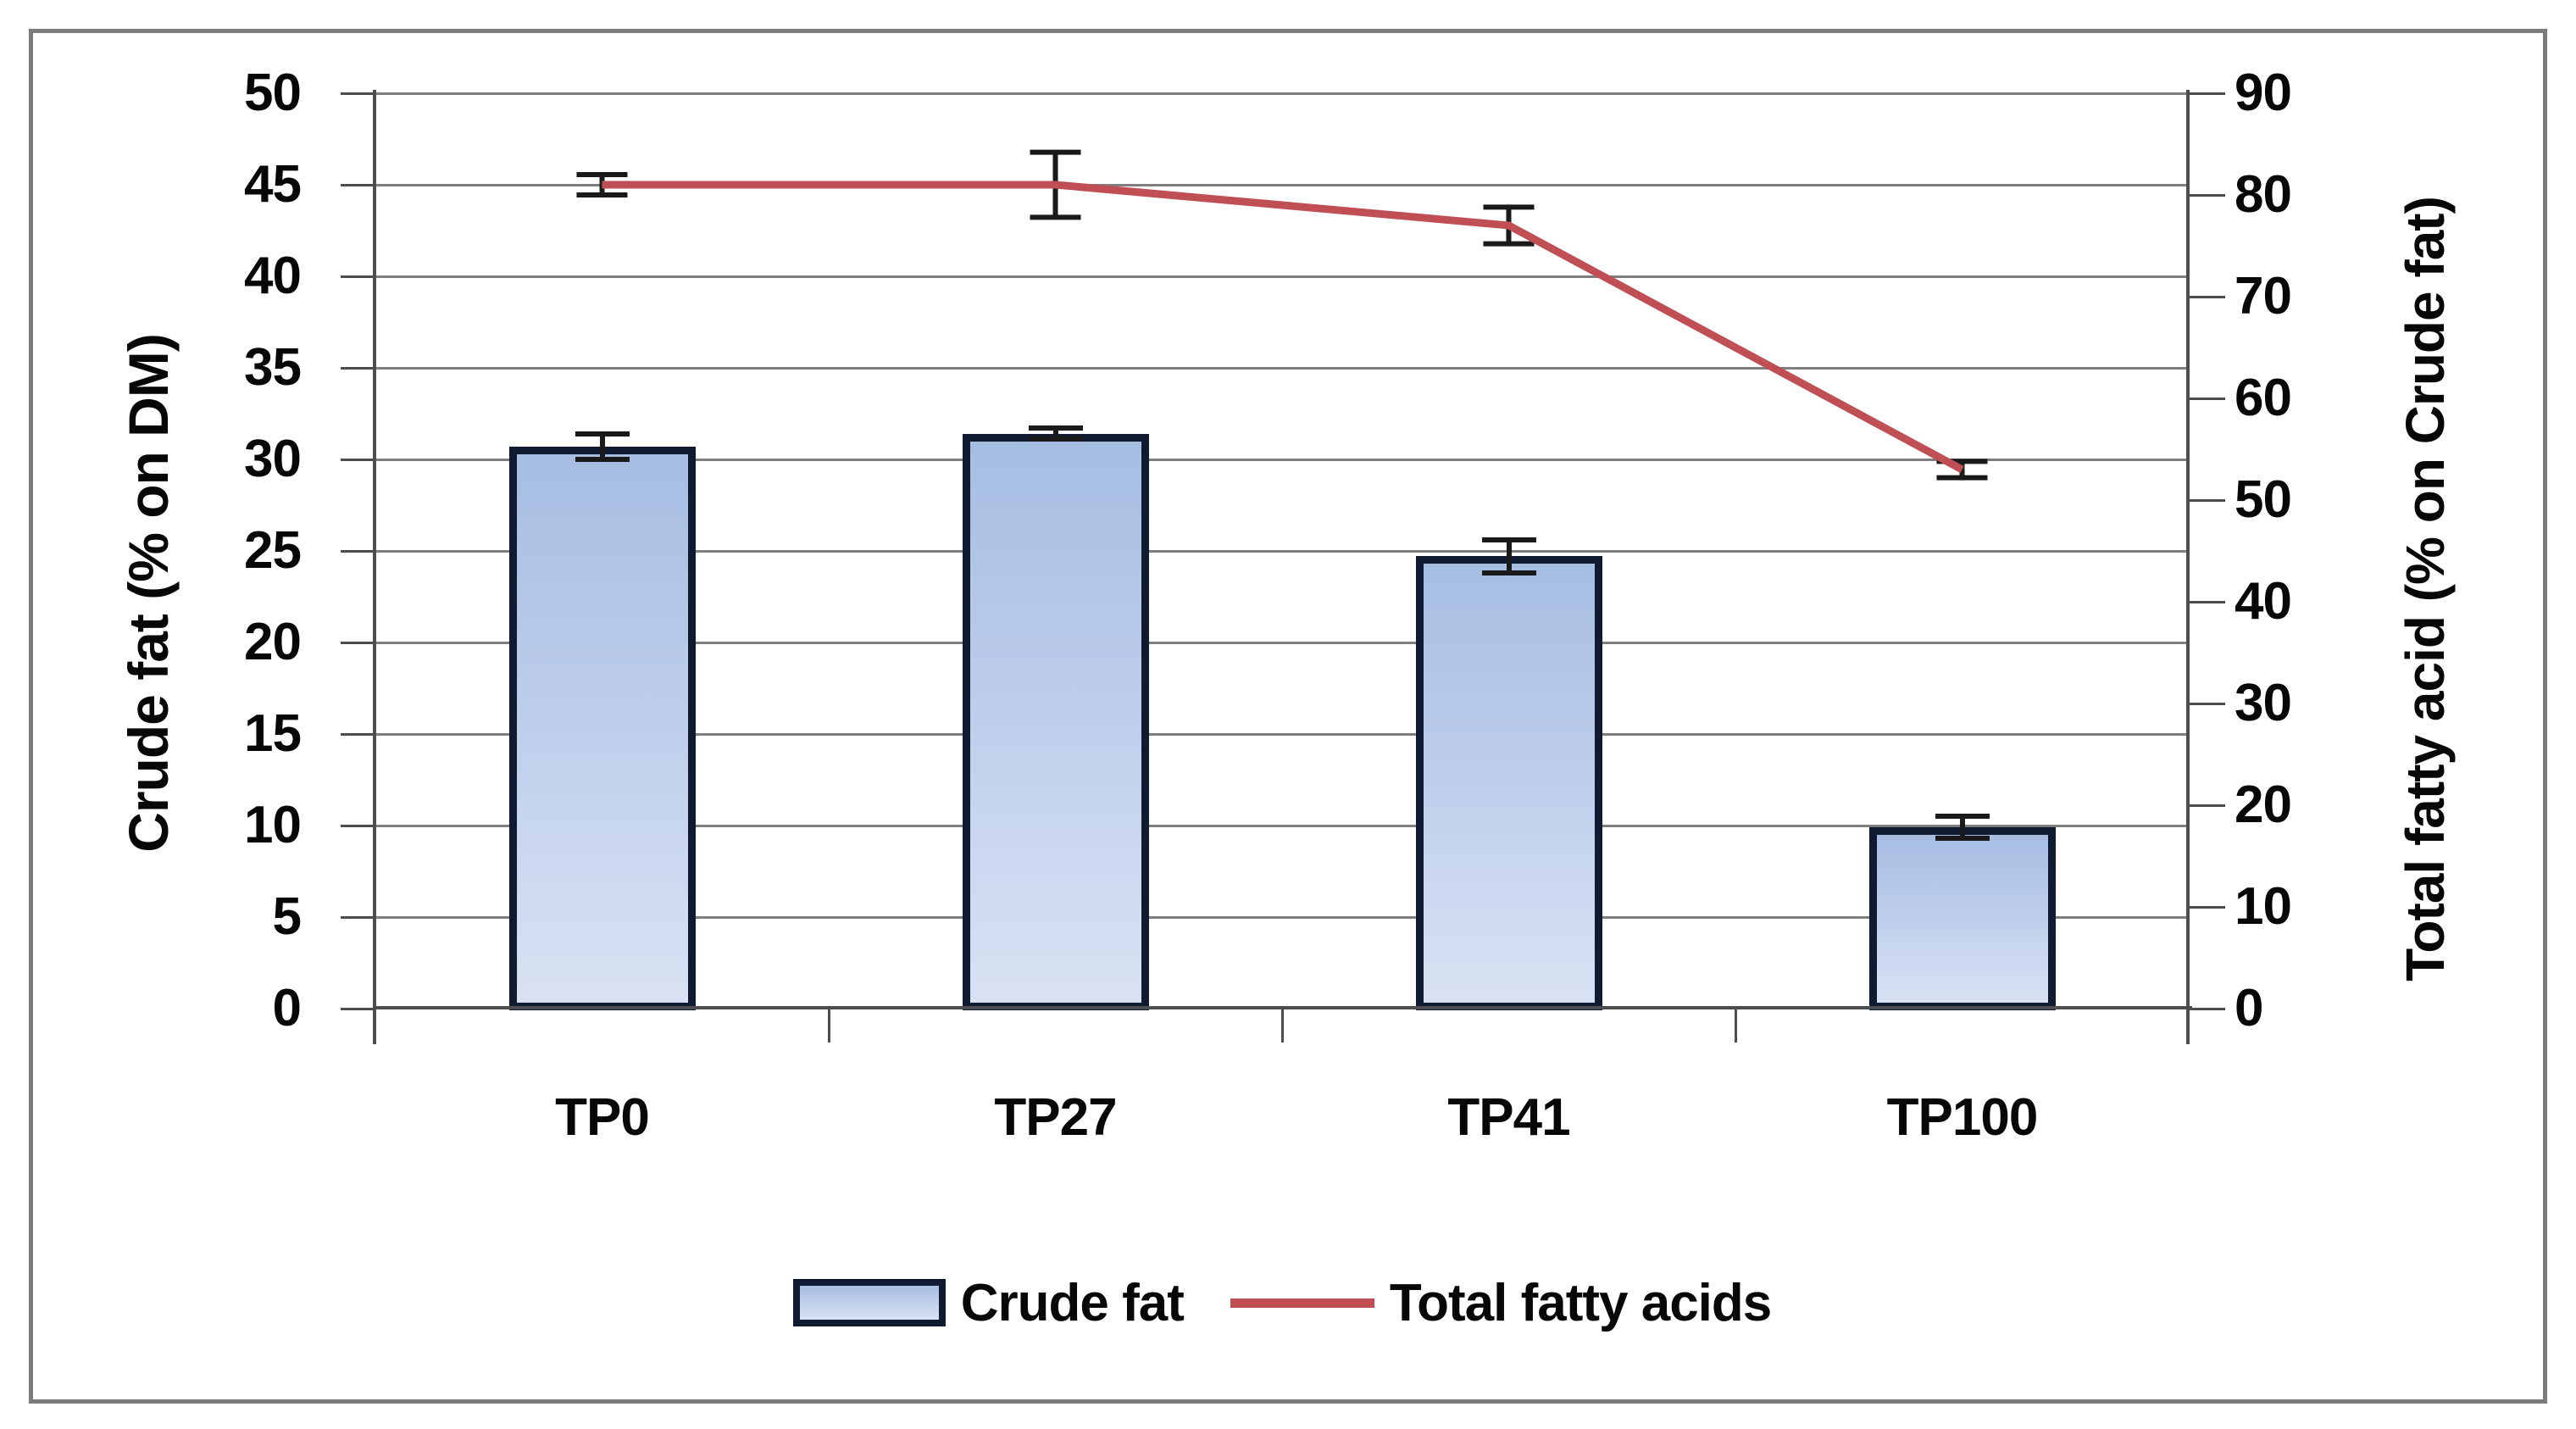  What do you see at coordinates (273, 184) in the screenshot?
I see `left-tick-label: 45` at bounding box center [273, 184].